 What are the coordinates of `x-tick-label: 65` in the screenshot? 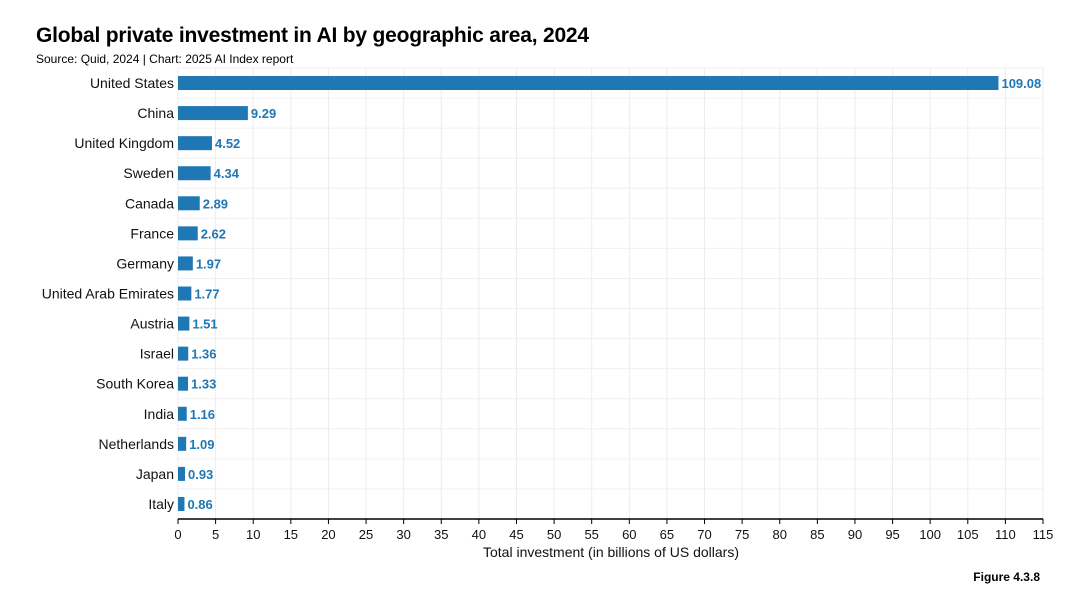 It's located at (667, 534).